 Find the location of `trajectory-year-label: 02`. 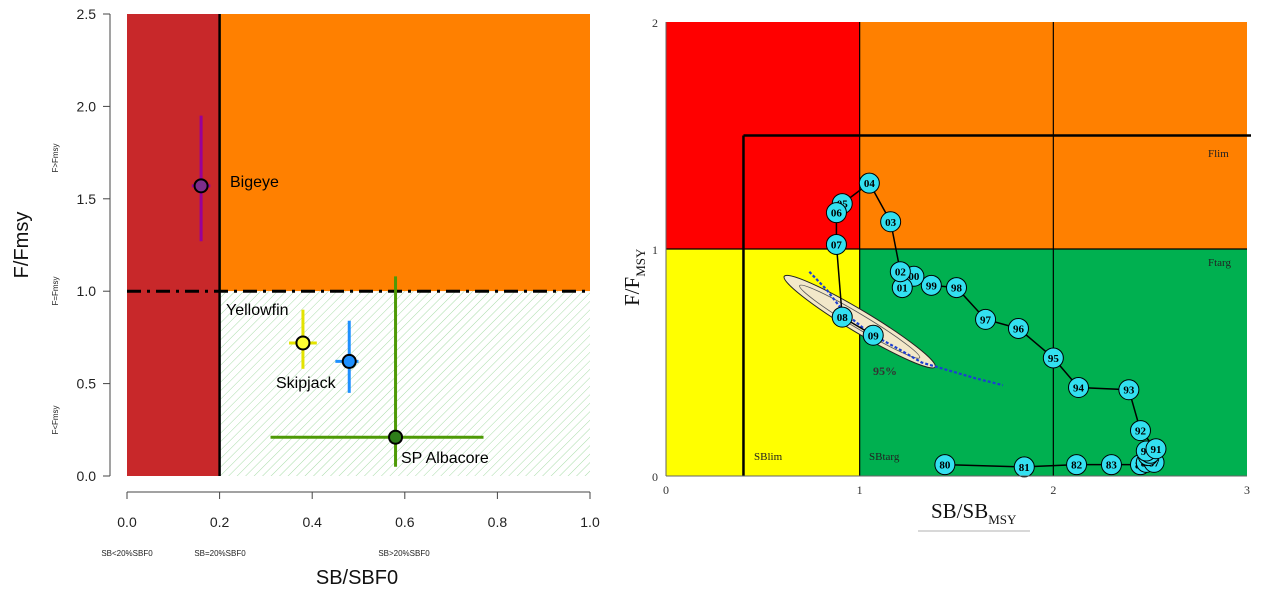

trajectory-year-label: 02 is located at coordinates (901, 273).